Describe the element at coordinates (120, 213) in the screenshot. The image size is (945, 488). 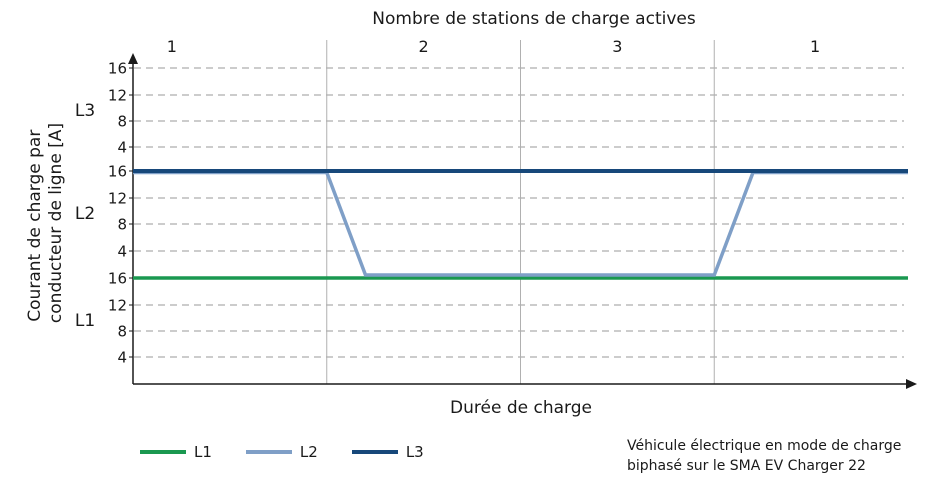
I see `y-tick-labels: 16 12 8 4 16 12 8 4 16 12 8 4` at that location.